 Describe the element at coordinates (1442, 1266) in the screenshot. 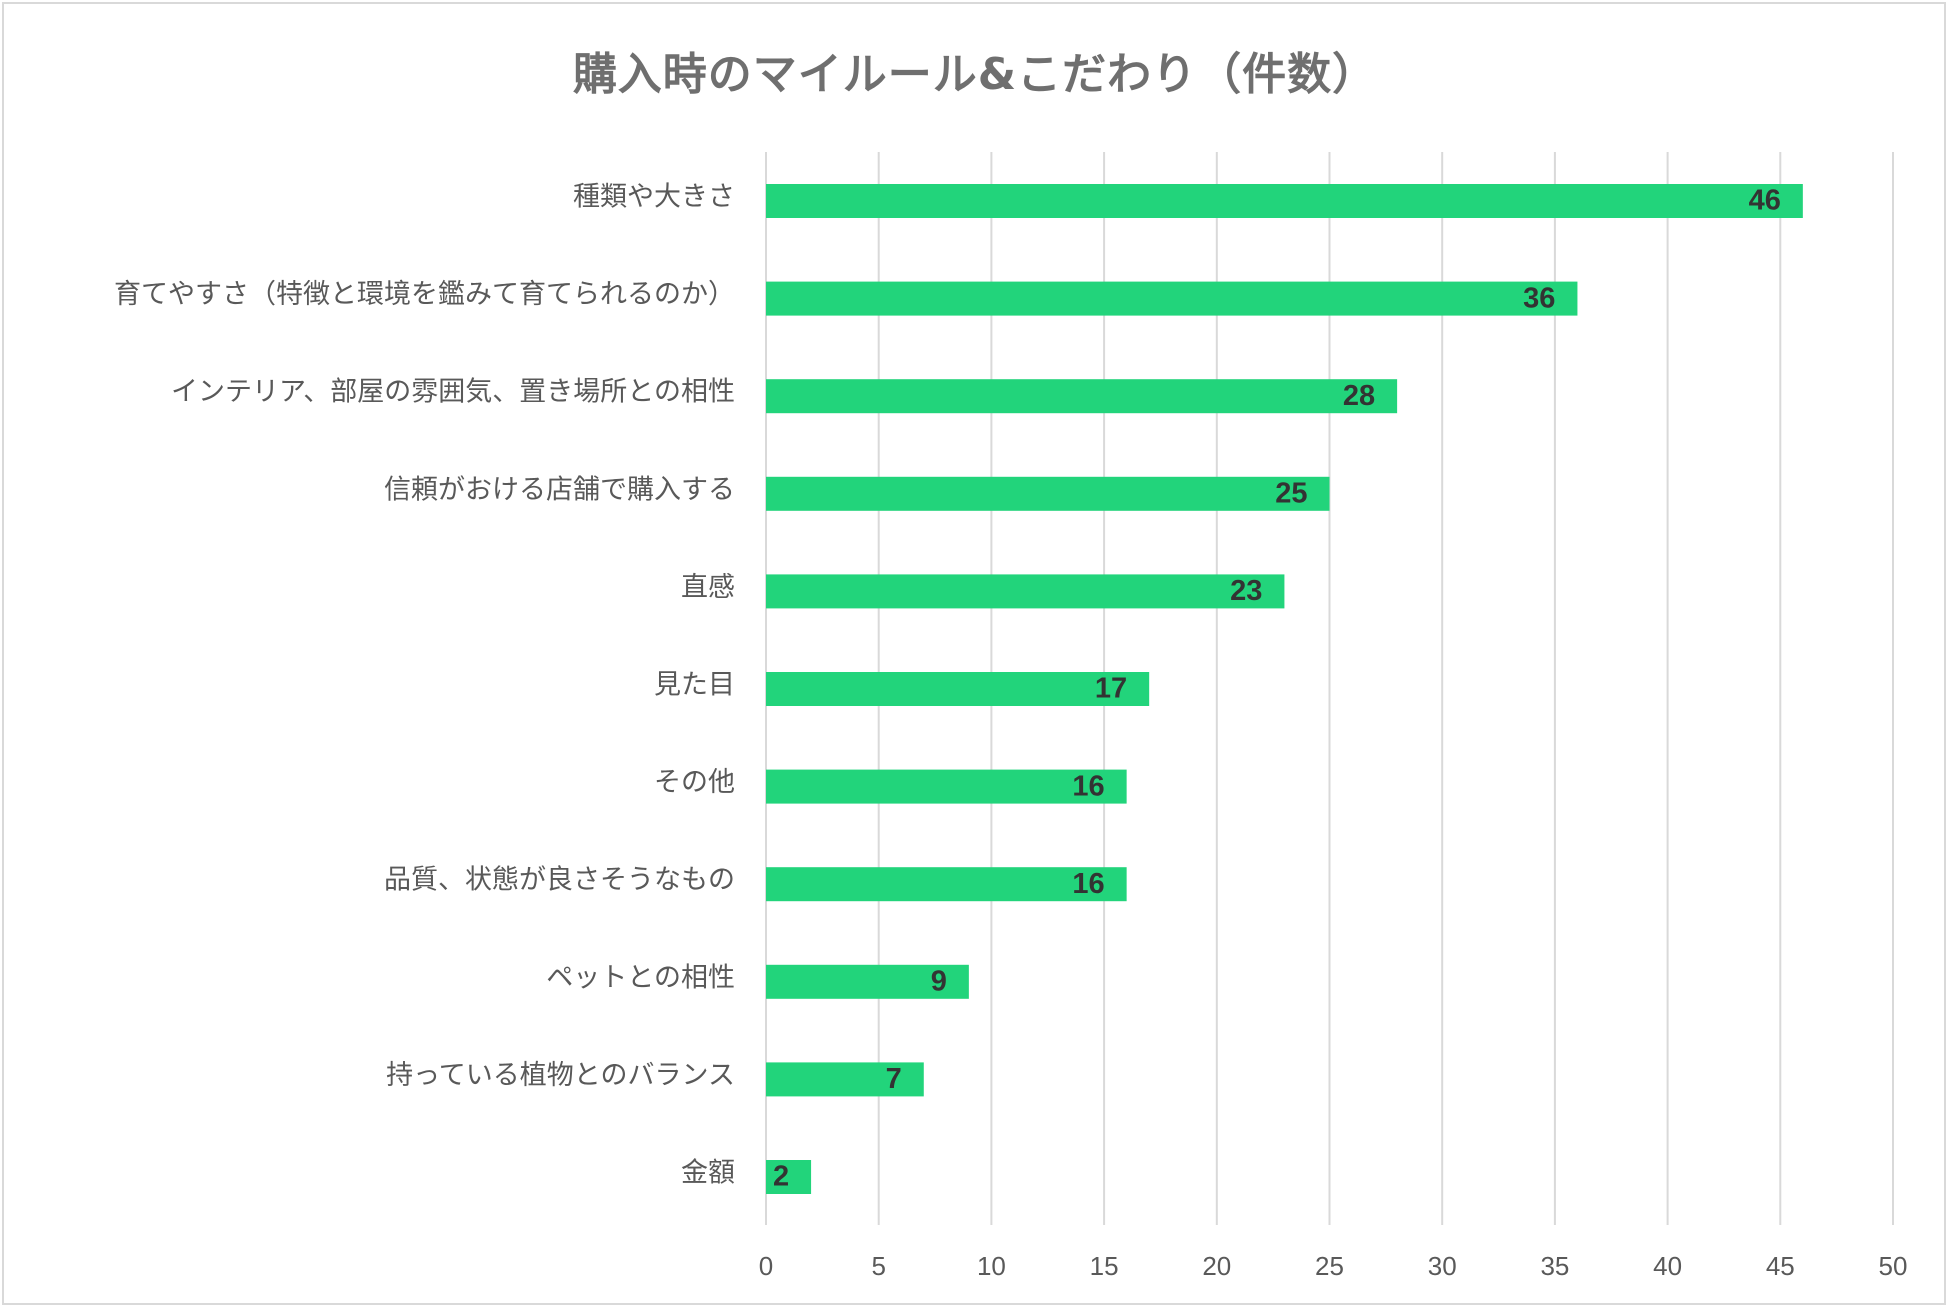

I see `x-tick-label: 30` at that location.